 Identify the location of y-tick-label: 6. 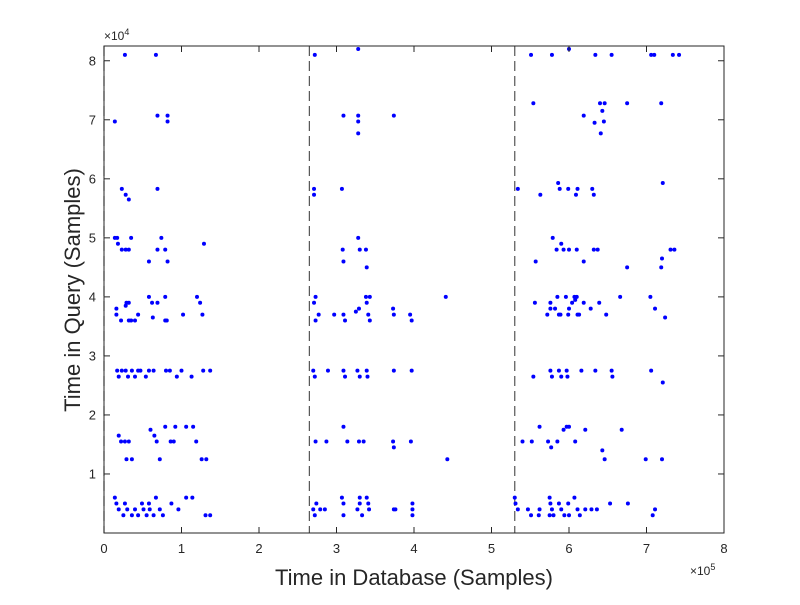
(92, 178).